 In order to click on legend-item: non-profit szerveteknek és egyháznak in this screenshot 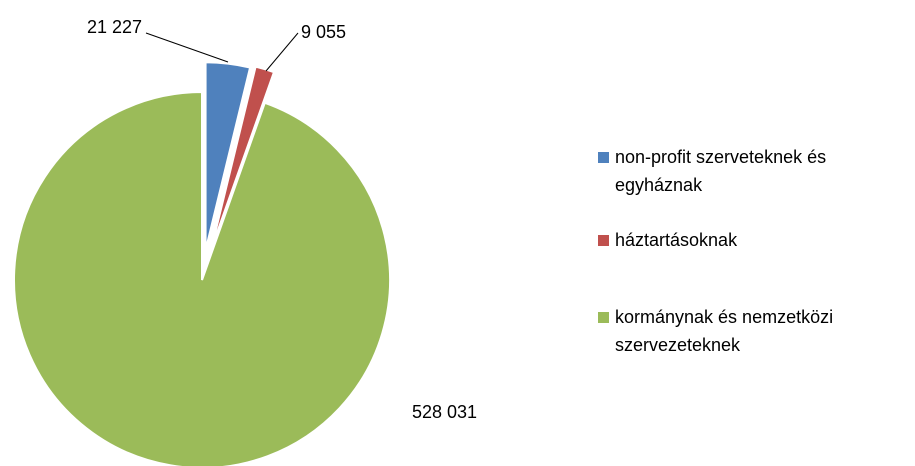, I will do `click(748, 171)`.